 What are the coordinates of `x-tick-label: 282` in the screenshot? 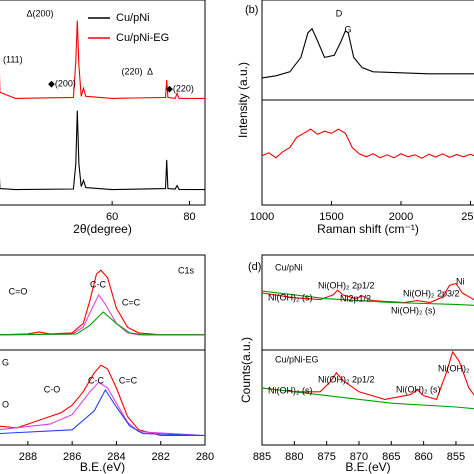 It's located at (161, 457).